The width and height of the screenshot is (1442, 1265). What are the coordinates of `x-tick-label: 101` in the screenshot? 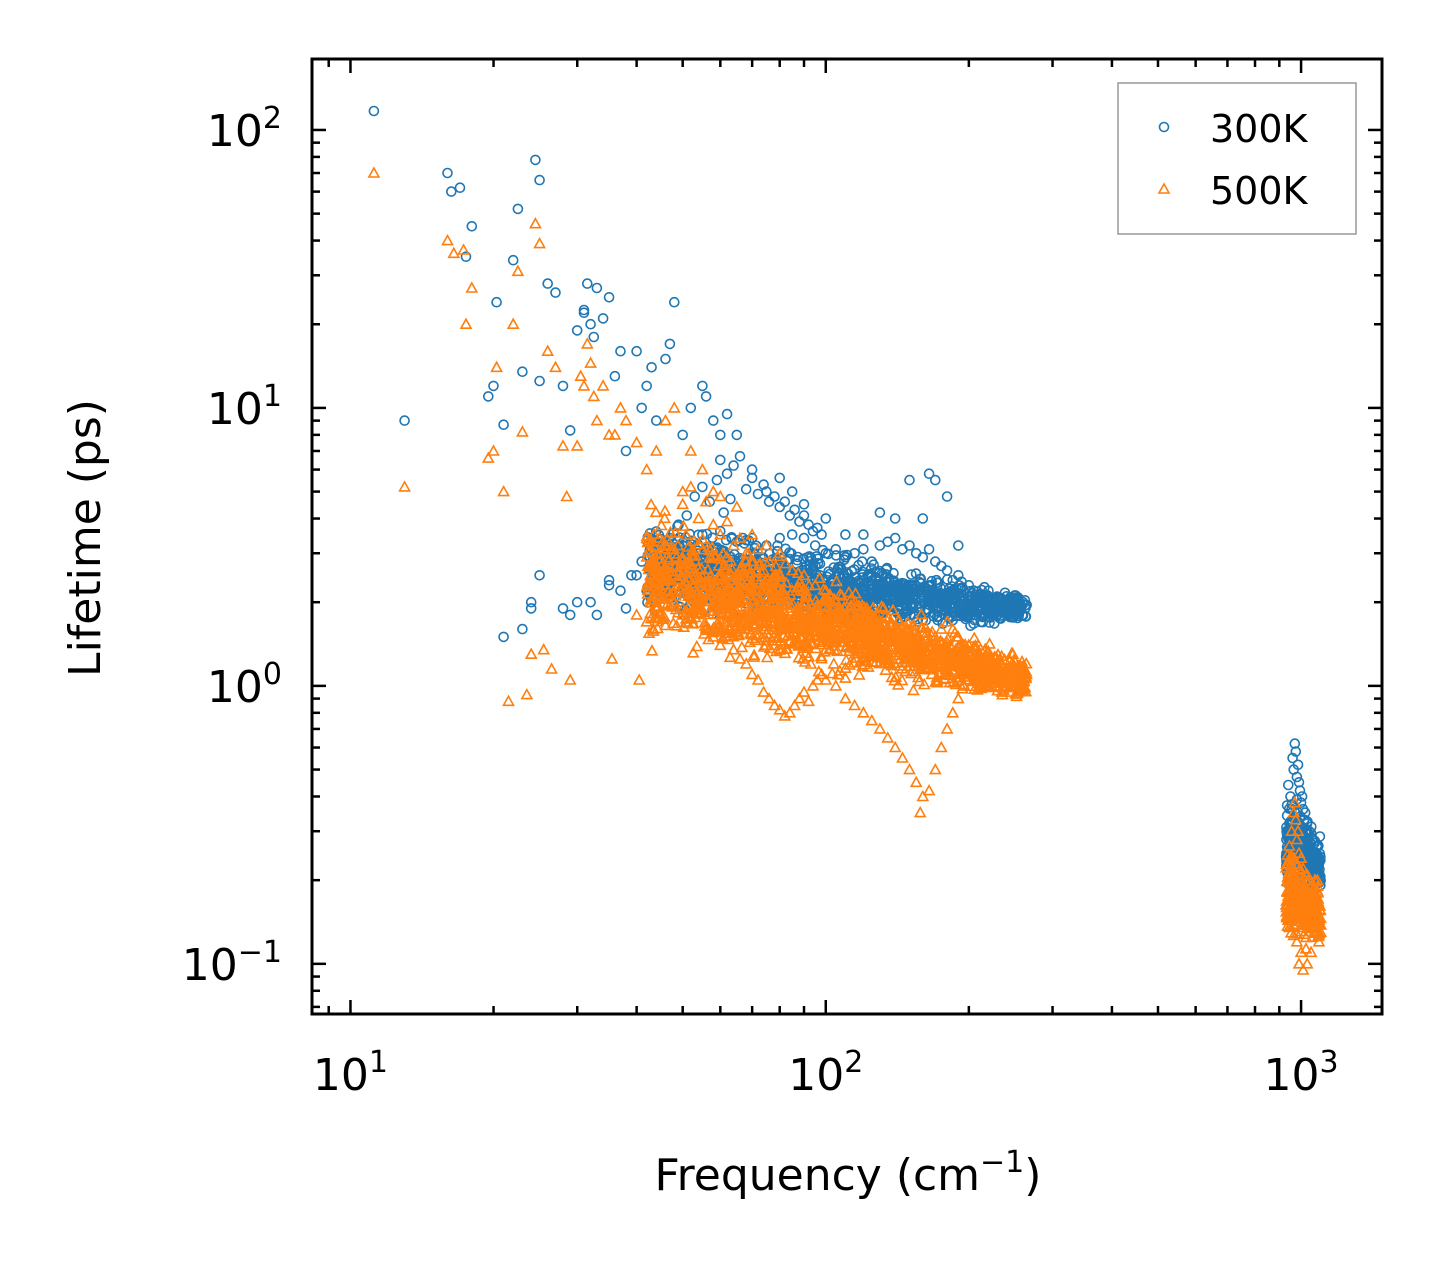 It's located at (350, 1073).